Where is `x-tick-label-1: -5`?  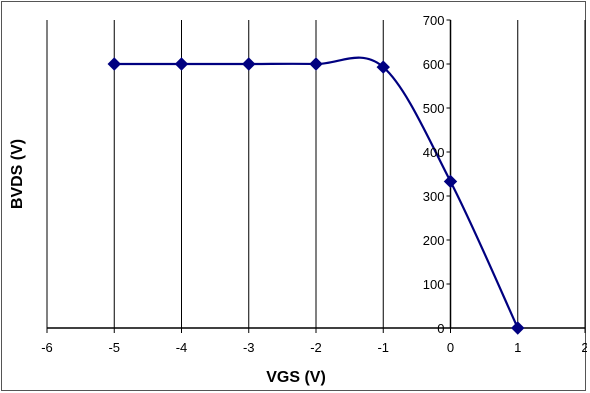
x-tick-label-1: -5 is located at coordinates (114, 347).